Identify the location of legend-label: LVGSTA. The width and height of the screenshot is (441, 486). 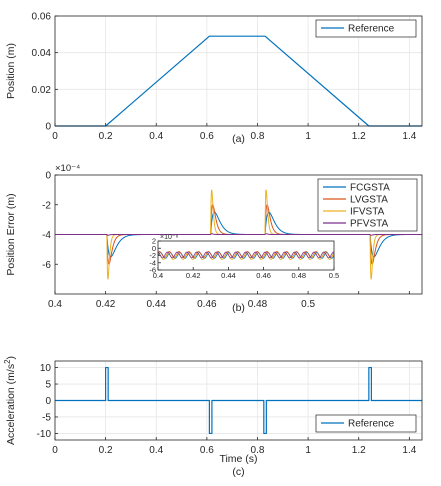
(369, 200).